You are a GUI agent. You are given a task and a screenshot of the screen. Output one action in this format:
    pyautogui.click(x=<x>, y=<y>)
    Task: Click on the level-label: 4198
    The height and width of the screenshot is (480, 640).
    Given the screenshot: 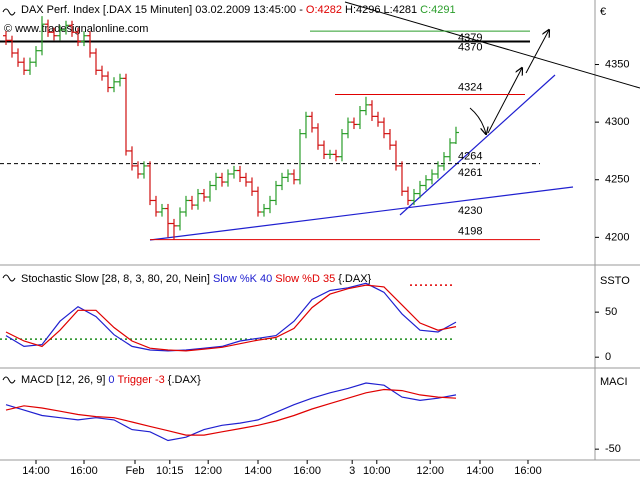 What is the action you would take?
    pyautogui.click(x=470, y=232)
    